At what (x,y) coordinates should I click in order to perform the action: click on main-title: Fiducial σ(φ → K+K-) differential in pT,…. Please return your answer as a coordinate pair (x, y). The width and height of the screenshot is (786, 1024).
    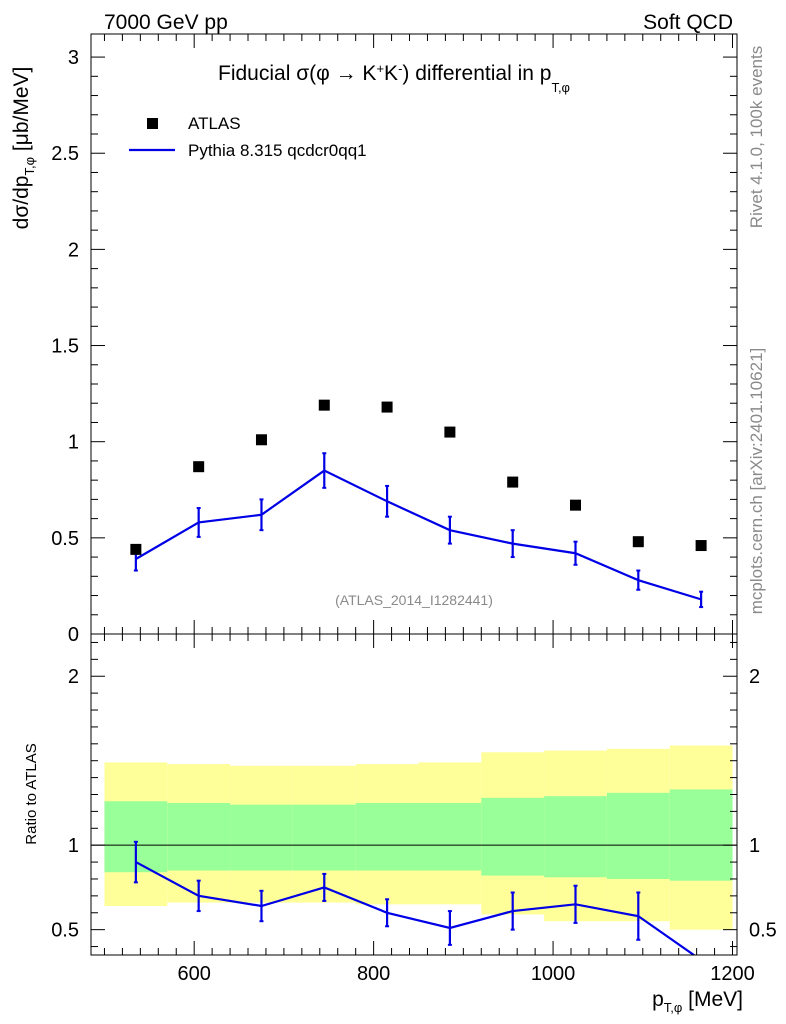
    Looking at the image, I should click on (394, 78).